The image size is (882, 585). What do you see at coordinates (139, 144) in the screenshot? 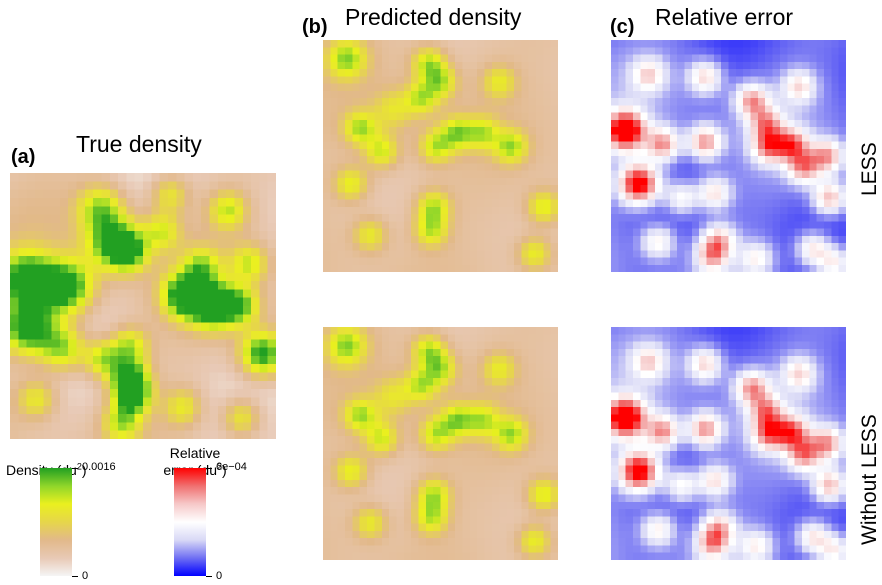
I see `panel-a-title: True density` at bounding box center [139, 144].